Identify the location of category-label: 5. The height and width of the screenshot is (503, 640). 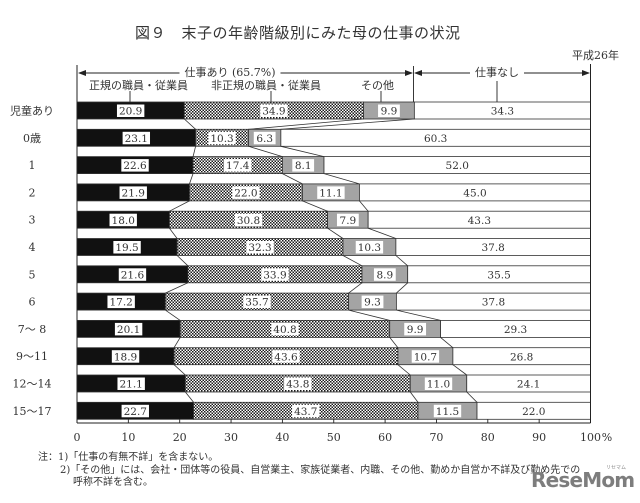
(32, 274).